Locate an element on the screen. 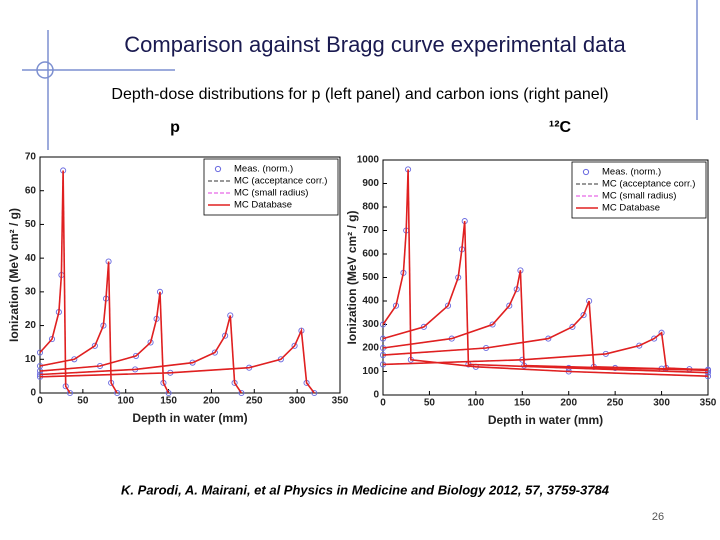 This screenshot has width=720, height=540. y-tick-label: 100 is located at coordinates (370, 371).